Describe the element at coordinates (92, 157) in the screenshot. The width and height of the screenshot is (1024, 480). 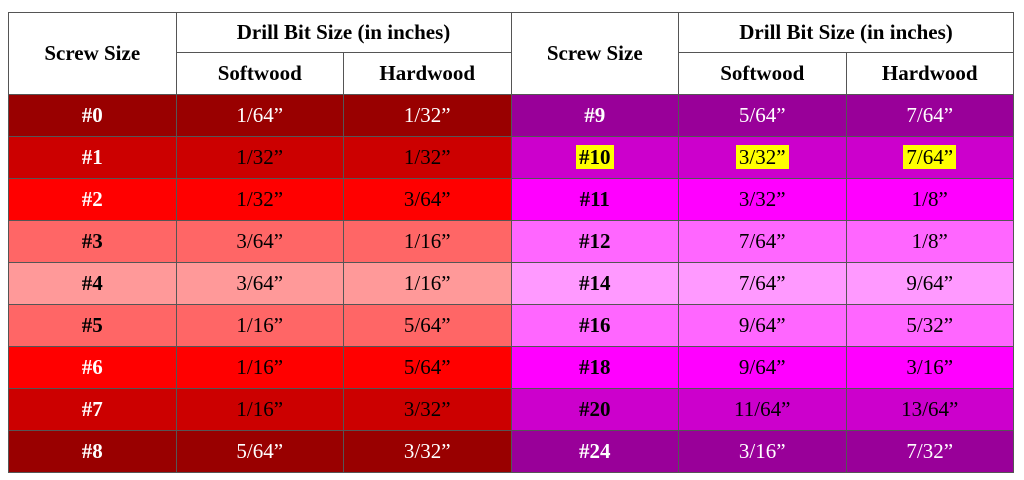
I see `table-cell: #1` at that location.